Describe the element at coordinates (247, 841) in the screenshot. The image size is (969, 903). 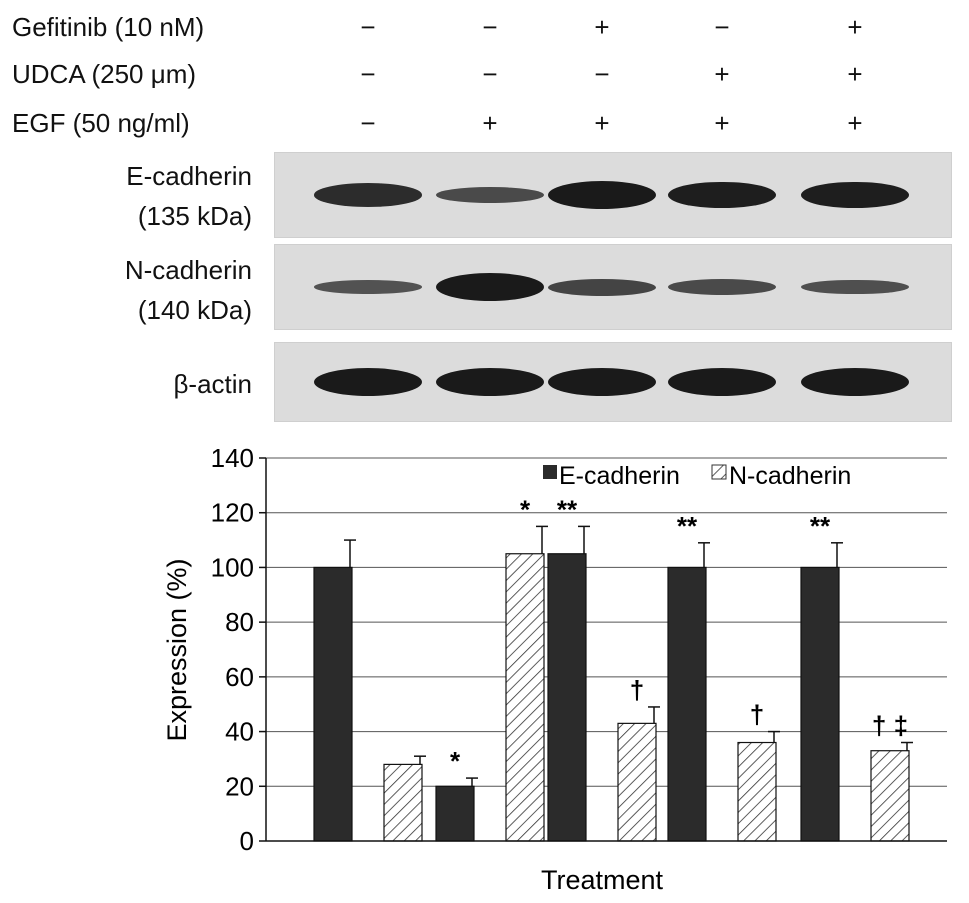
I see `y-tick-label: 0` at that location.